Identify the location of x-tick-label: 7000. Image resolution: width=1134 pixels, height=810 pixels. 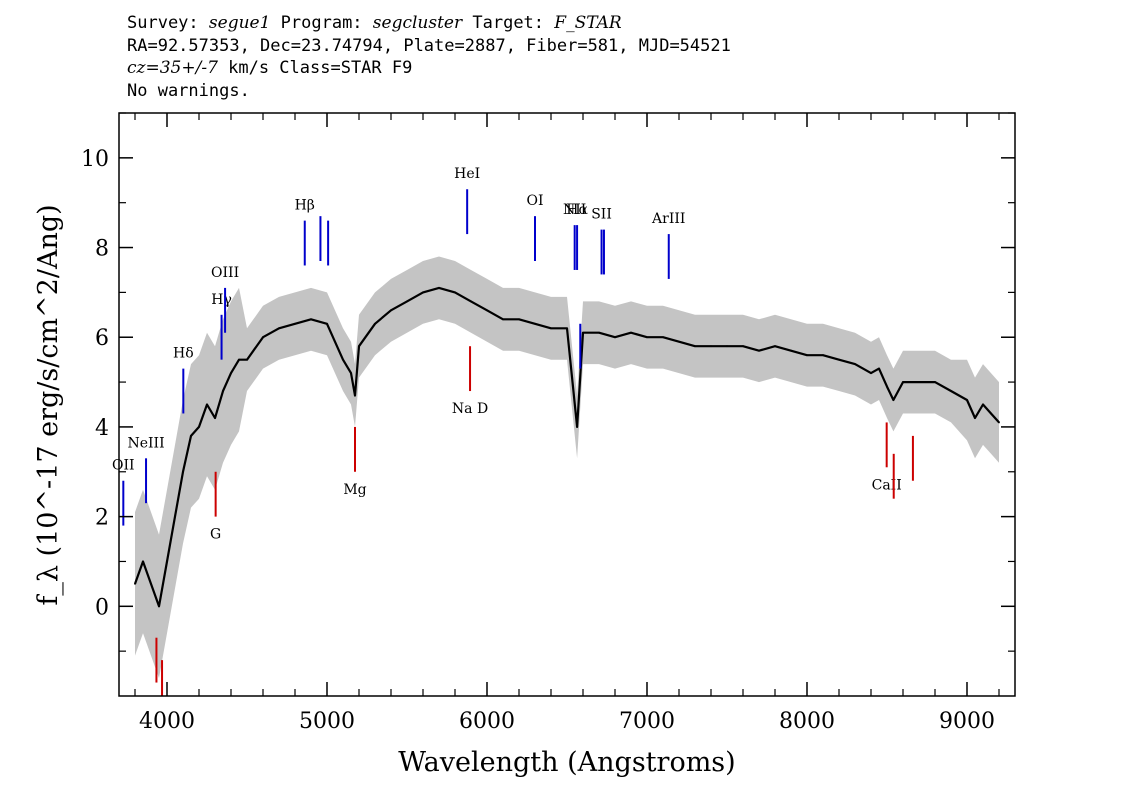
(647, 721).